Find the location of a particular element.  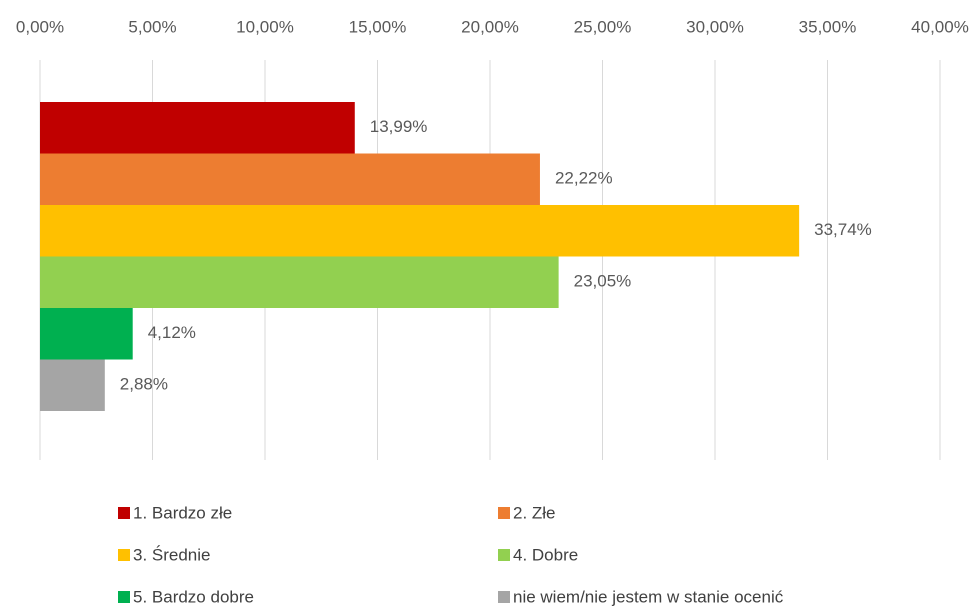

legend-label: nie wiem/nie jestem w stanie ocenić is located at coordinates (648, 596).